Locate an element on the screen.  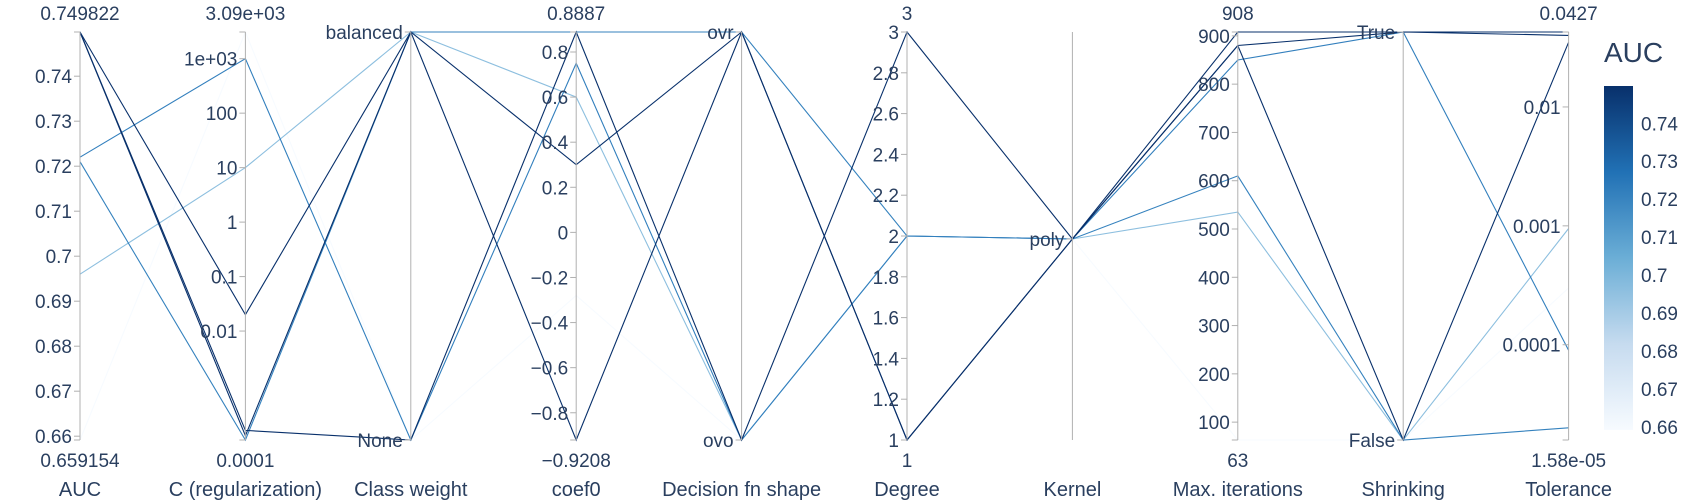
range-min-label: 1 is located at coordinates (907, 461).